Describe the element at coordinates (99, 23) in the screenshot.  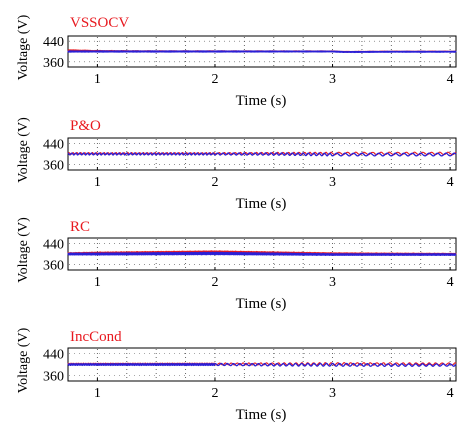
I see `panel-title: VSSOCV` at that location.